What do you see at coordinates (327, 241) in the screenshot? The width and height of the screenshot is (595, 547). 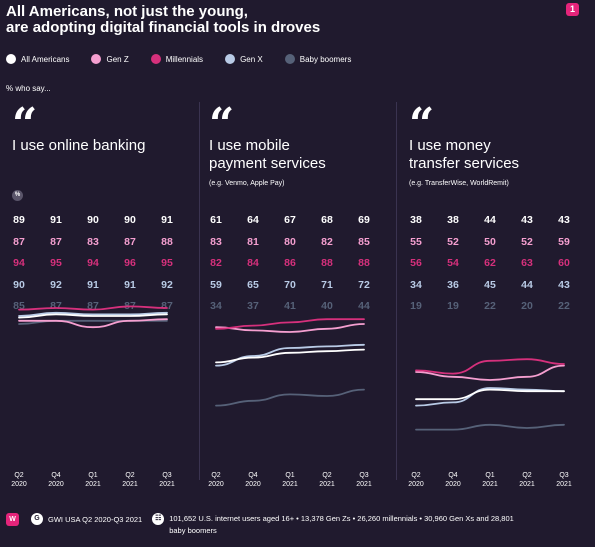 I see `data-label: 82` at bounding box center [327, 241].